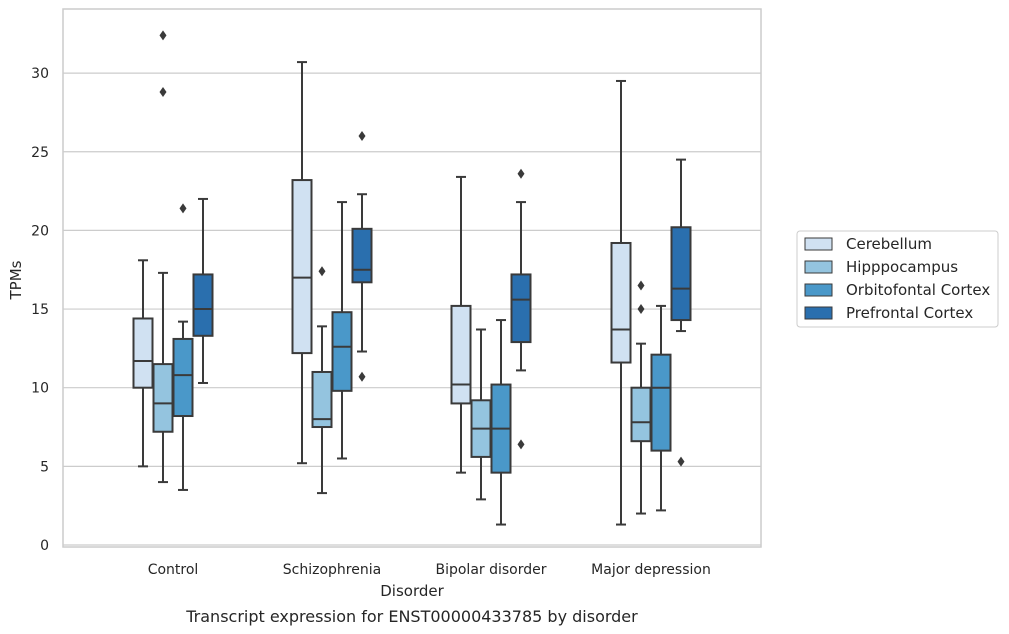 Image resolution: width=1009 pixels, height=634 pixels. What do you see at coordinates (40, 389) in the screenshot?
I see `y-tick-label: 10` at bounding box center [40, 389].